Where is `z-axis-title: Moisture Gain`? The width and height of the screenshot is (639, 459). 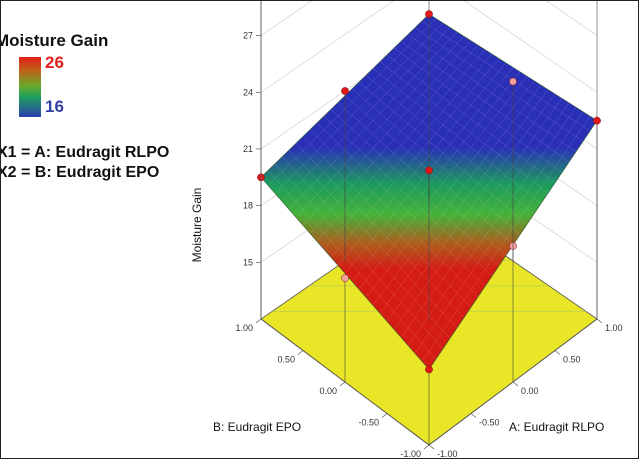 z-axis-title: Moisture Gain is located at coordinates (197, 225).